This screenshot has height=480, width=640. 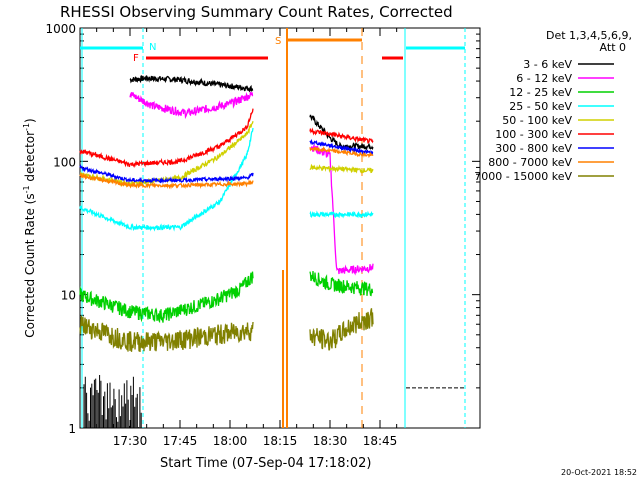 I want to click on series-7-seg1, so click(x=166, y=181).